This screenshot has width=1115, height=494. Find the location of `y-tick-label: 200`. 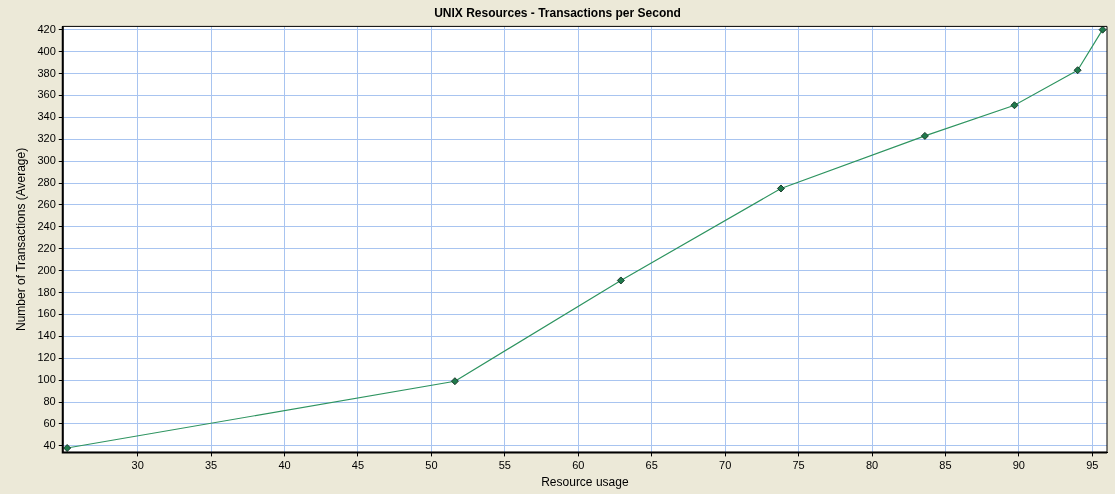

y-tick-label: 200 is located at coordinates (46, 269).